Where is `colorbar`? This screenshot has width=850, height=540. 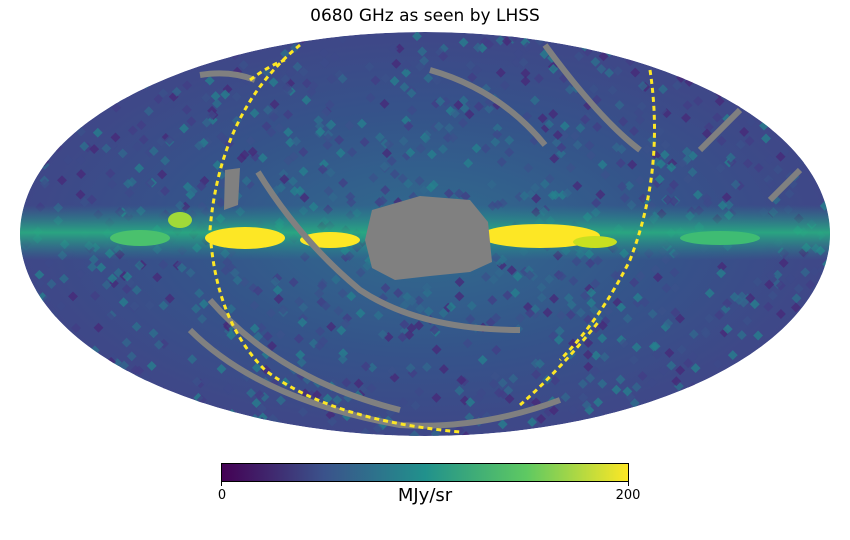
colorbar is located at coordinates (425, 472).